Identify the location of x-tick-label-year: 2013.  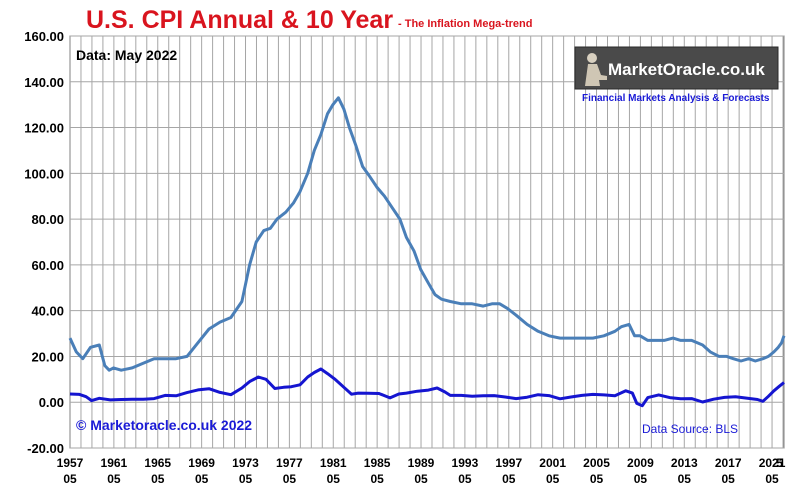
(684, 463).